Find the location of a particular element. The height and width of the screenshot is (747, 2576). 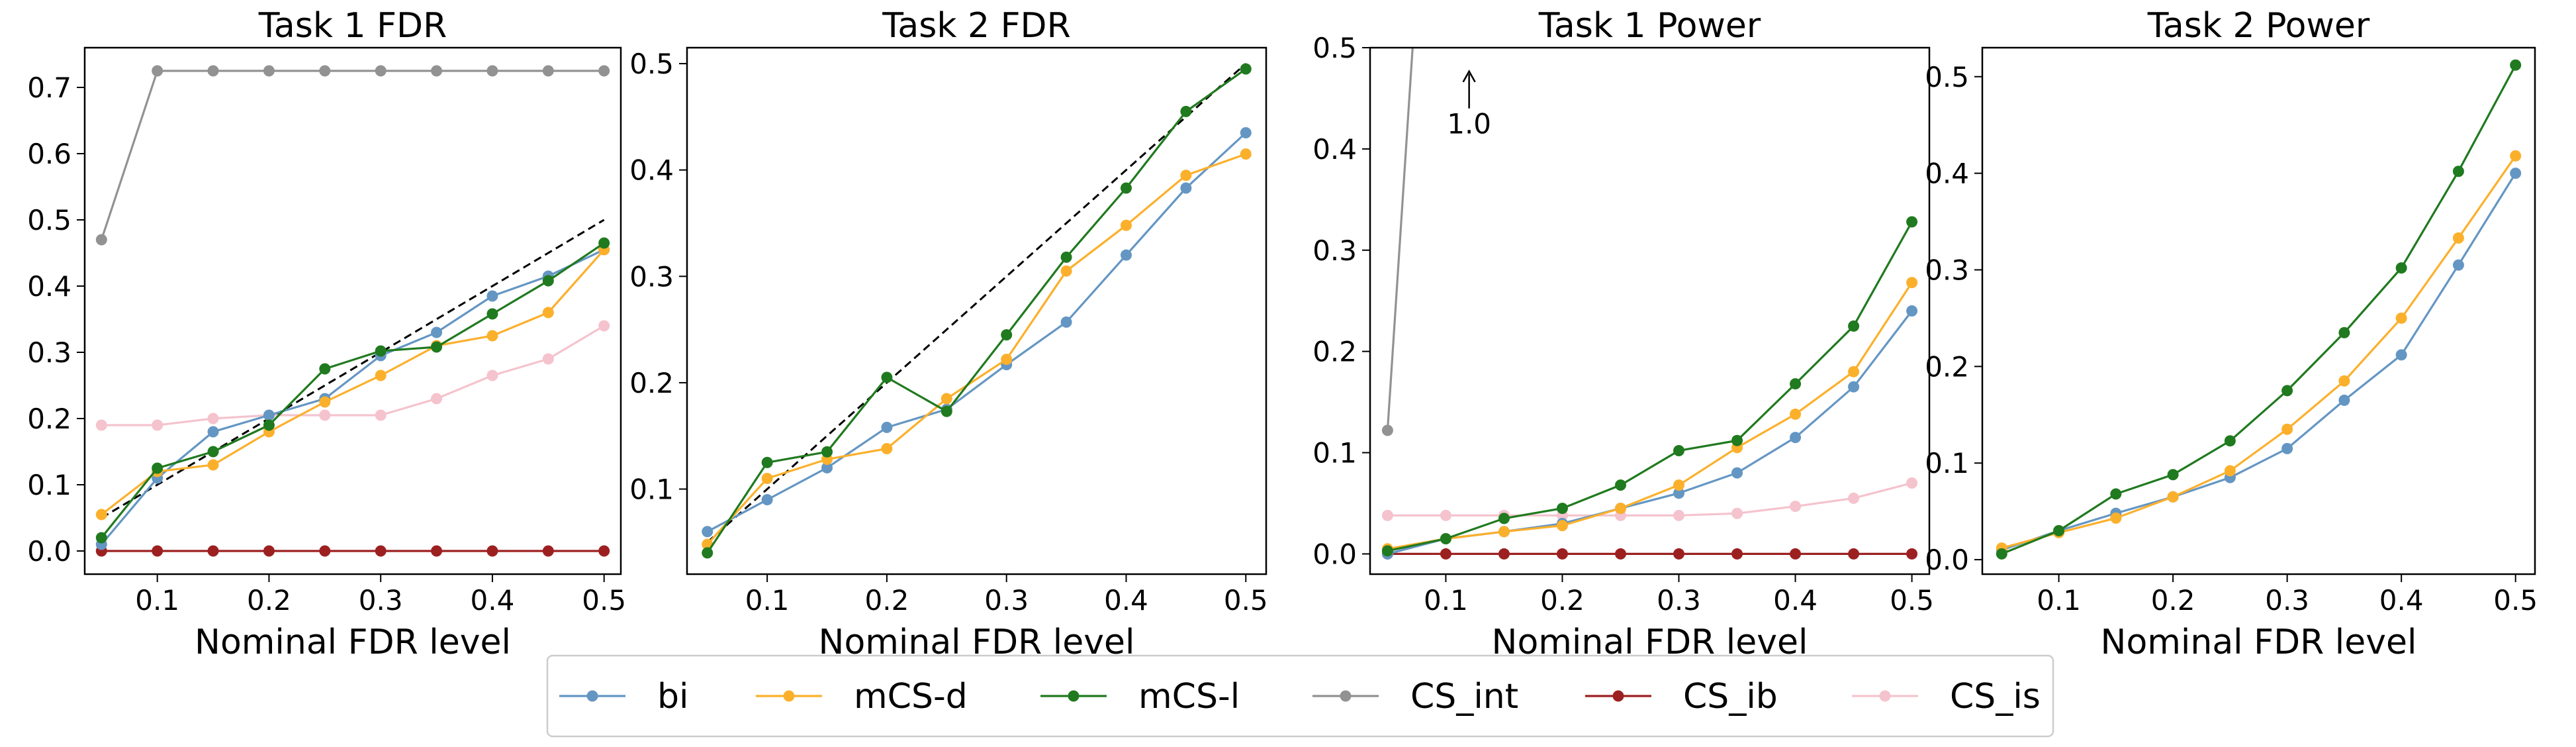

reference-line is located at coordinates (353, 369).